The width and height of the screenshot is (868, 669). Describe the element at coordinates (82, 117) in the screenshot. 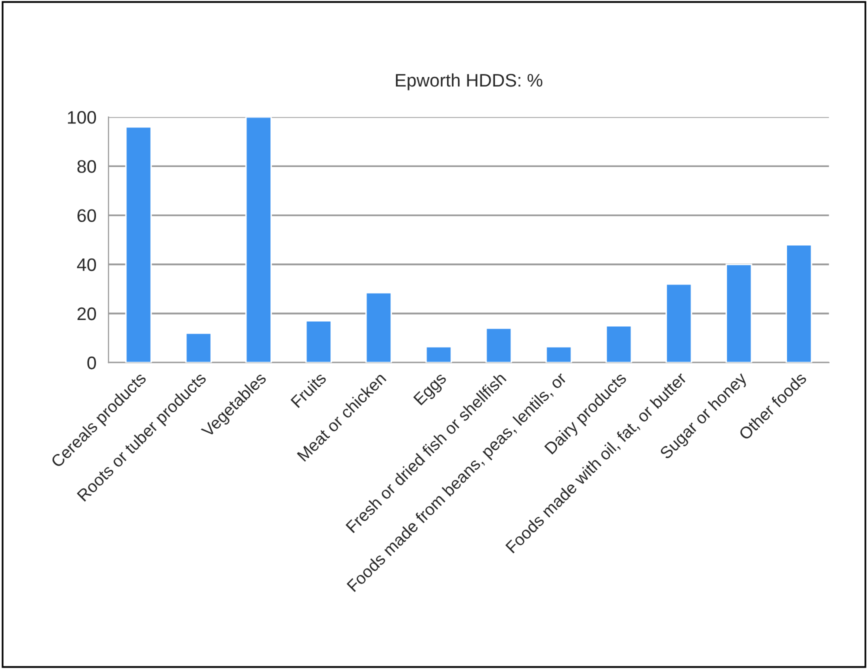

I see `y-tick-label: 100` at that location.